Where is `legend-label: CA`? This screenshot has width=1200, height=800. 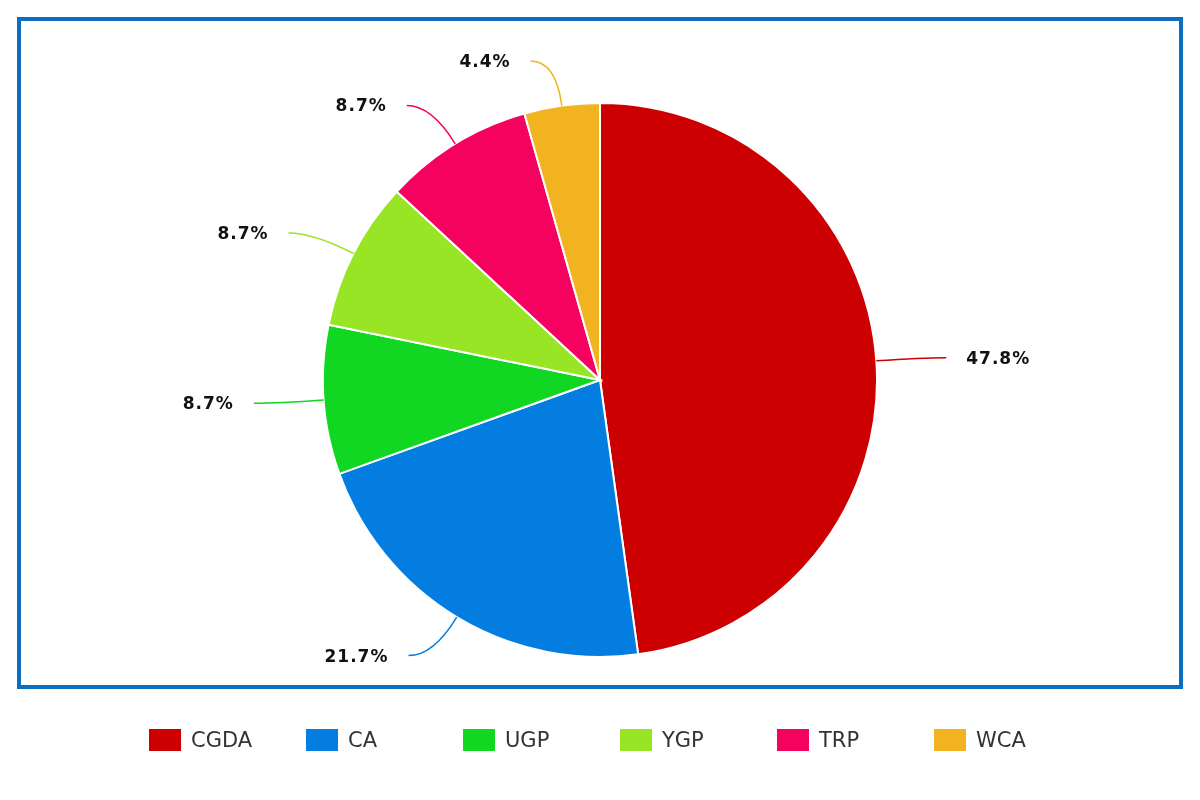
legend-label: CA is located at coordinates (363, 740).